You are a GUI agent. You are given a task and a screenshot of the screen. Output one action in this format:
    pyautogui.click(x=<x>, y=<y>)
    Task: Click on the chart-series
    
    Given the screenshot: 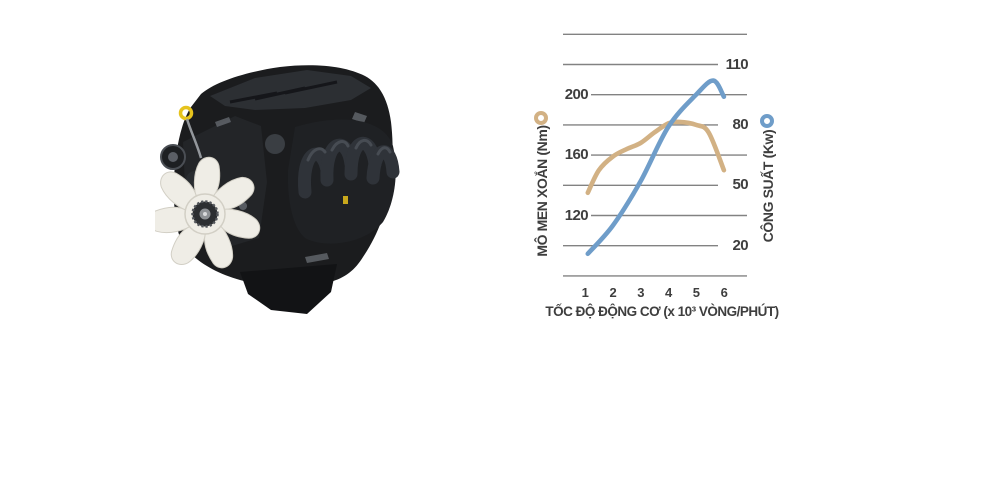 What is the action you would take?
    pyautogui.click(x=656, y=167)
    